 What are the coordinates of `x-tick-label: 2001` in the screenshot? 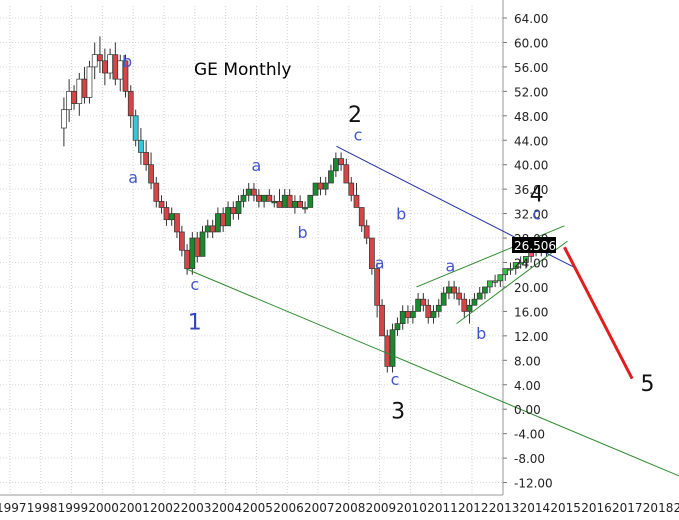 It's located at (134, 508).